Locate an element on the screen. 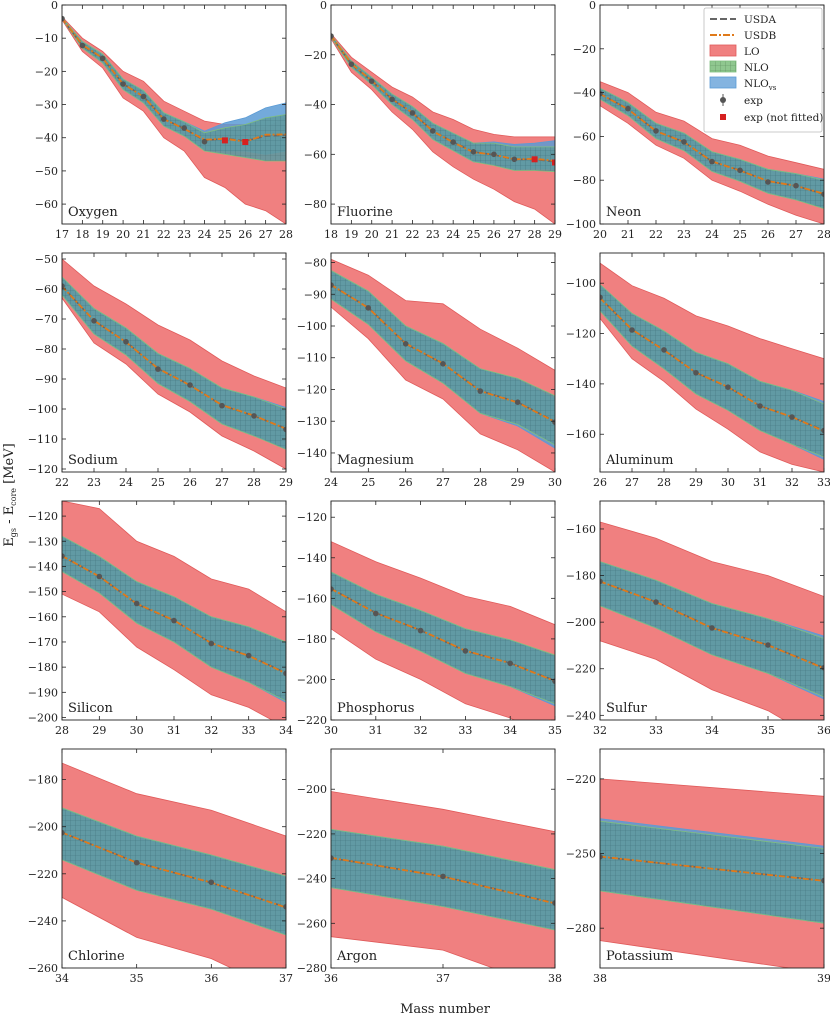  oxygen-panel-label: Oxygen is located at coordinates (93, 212).